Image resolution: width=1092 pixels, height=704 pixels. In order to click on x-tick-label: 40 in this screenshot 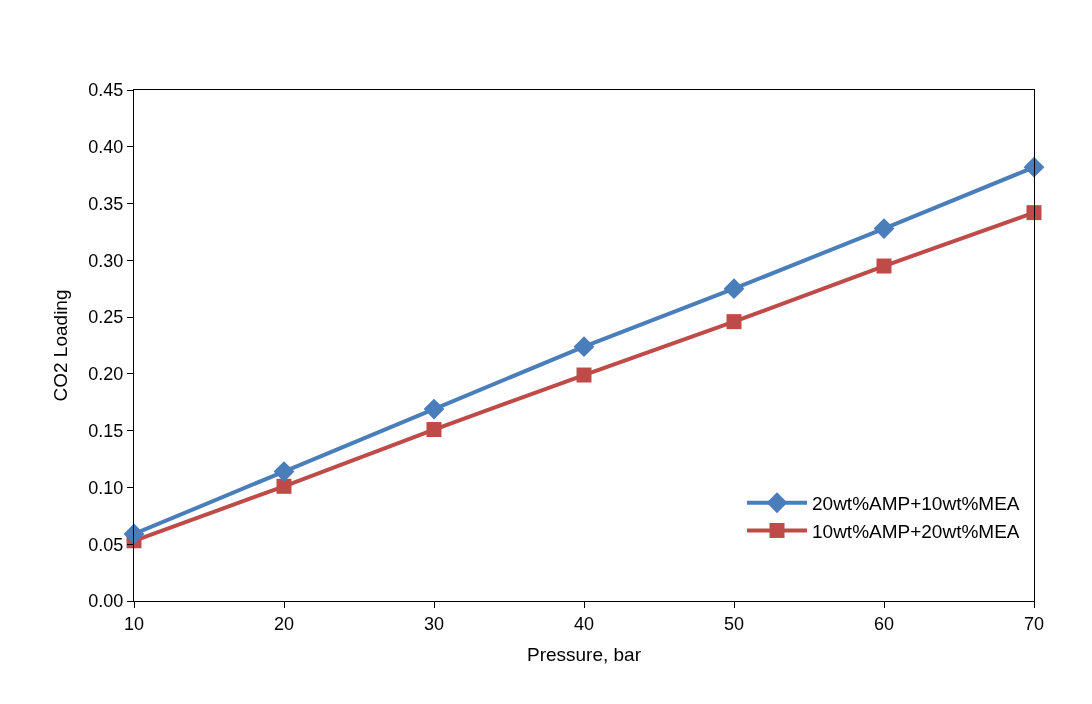, I will do `click(584, 623)`.